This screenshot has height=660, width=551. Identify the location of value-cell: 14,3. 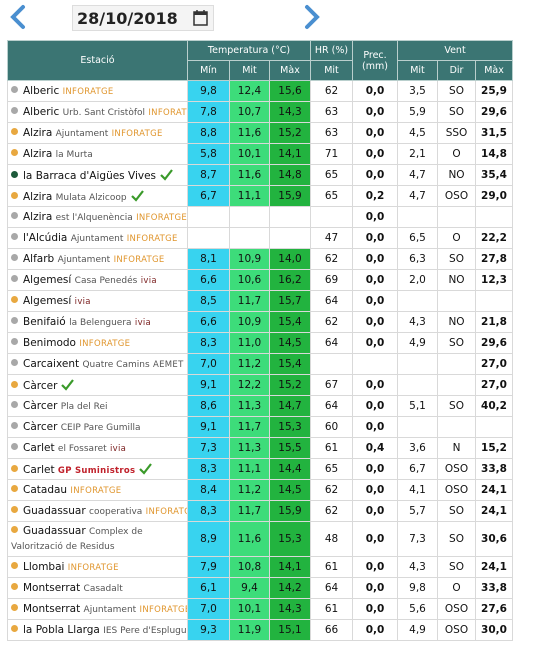
(290, 112).